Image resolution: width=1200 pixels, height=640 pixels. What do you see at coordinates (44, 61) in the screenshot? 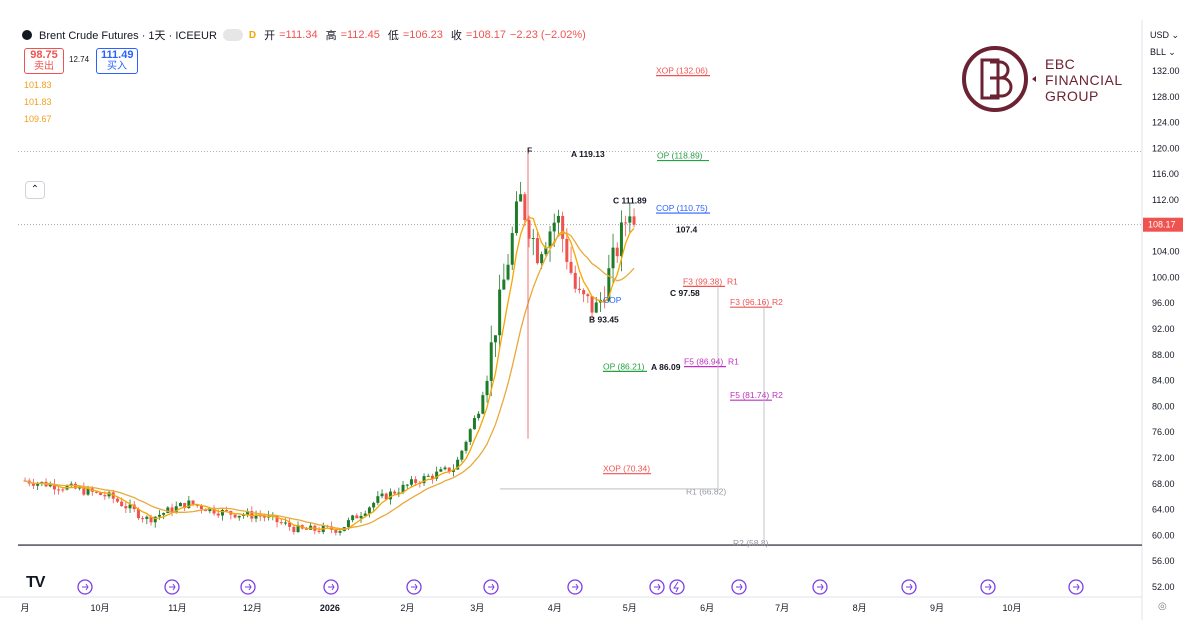
I see `sell-button: 98.75 卖出` at bounding box center [44, 61].